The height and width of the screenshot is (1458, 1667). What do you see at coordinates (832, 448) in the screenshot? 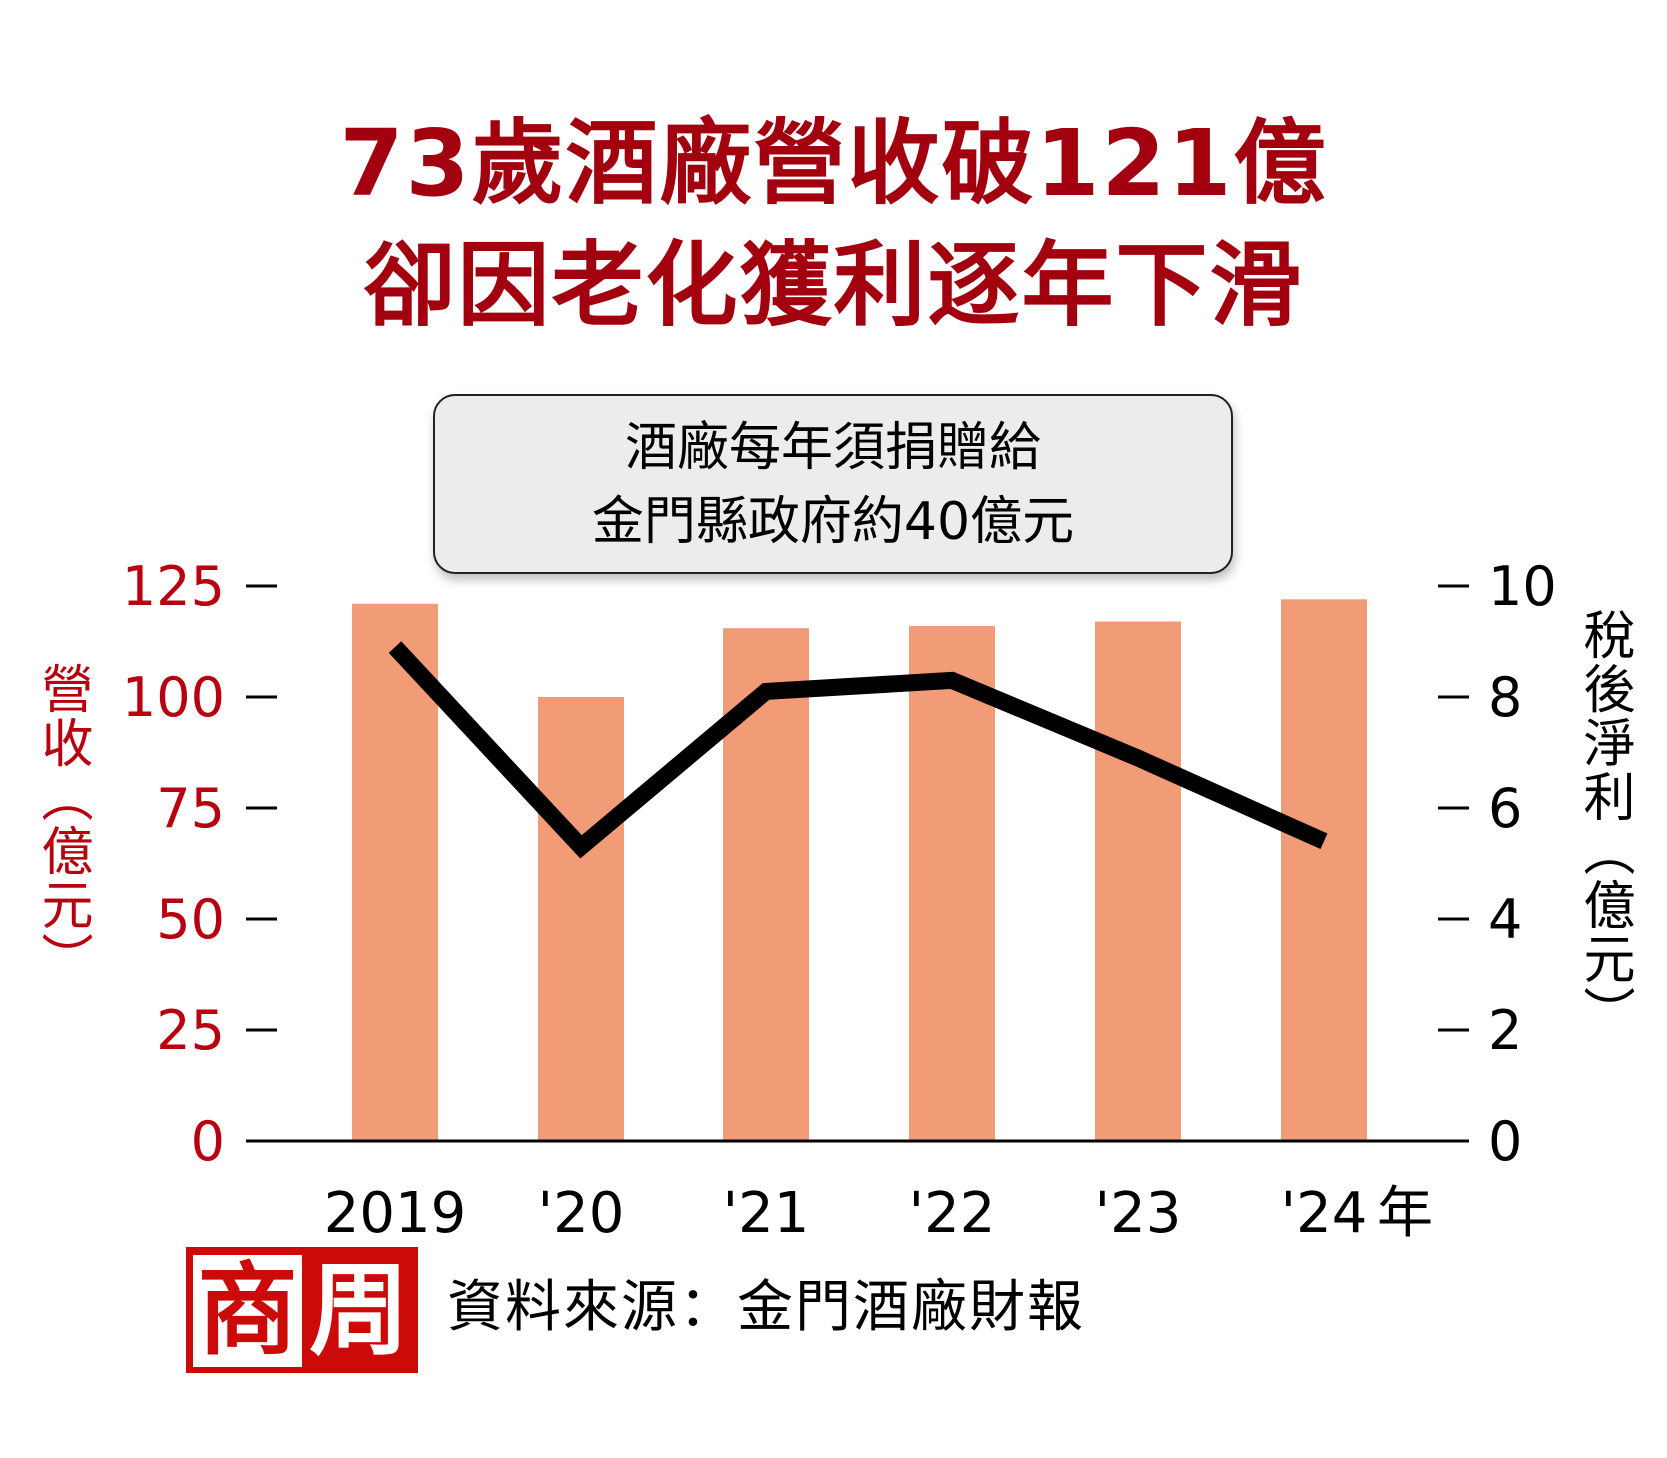
I see `callout-line-1: 酒廠每年須捐贈給` at bounding box center [832, 448].